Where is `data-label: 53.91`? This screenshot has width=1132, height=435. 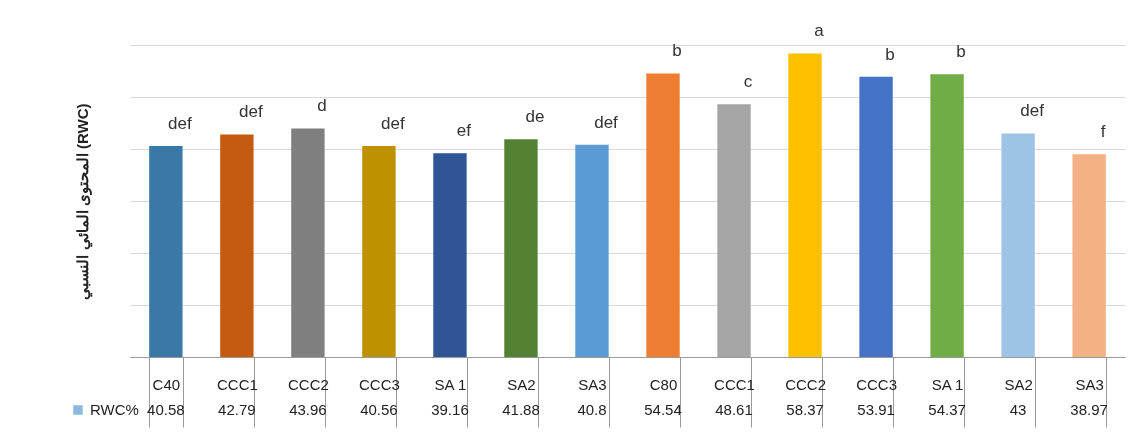
data-label: 53.91 is located at coordinates (876, 409).